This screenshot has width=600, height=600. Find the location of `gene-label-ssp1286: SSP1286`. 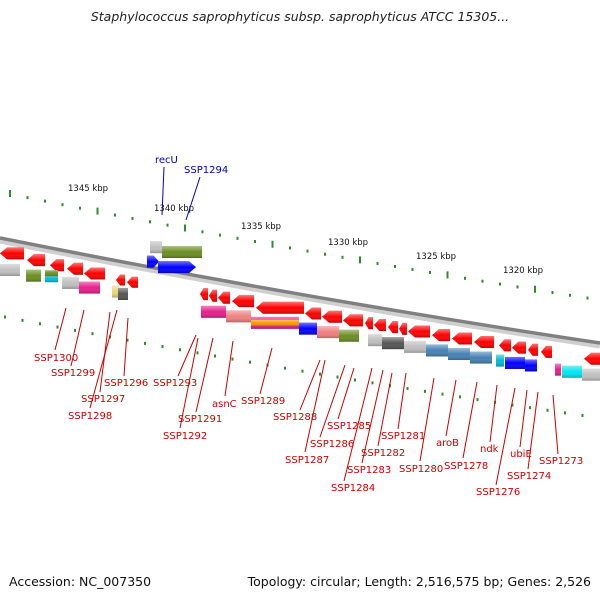

gene-label-ssp1286: SSP1286 is located at coordinates (332, 444).